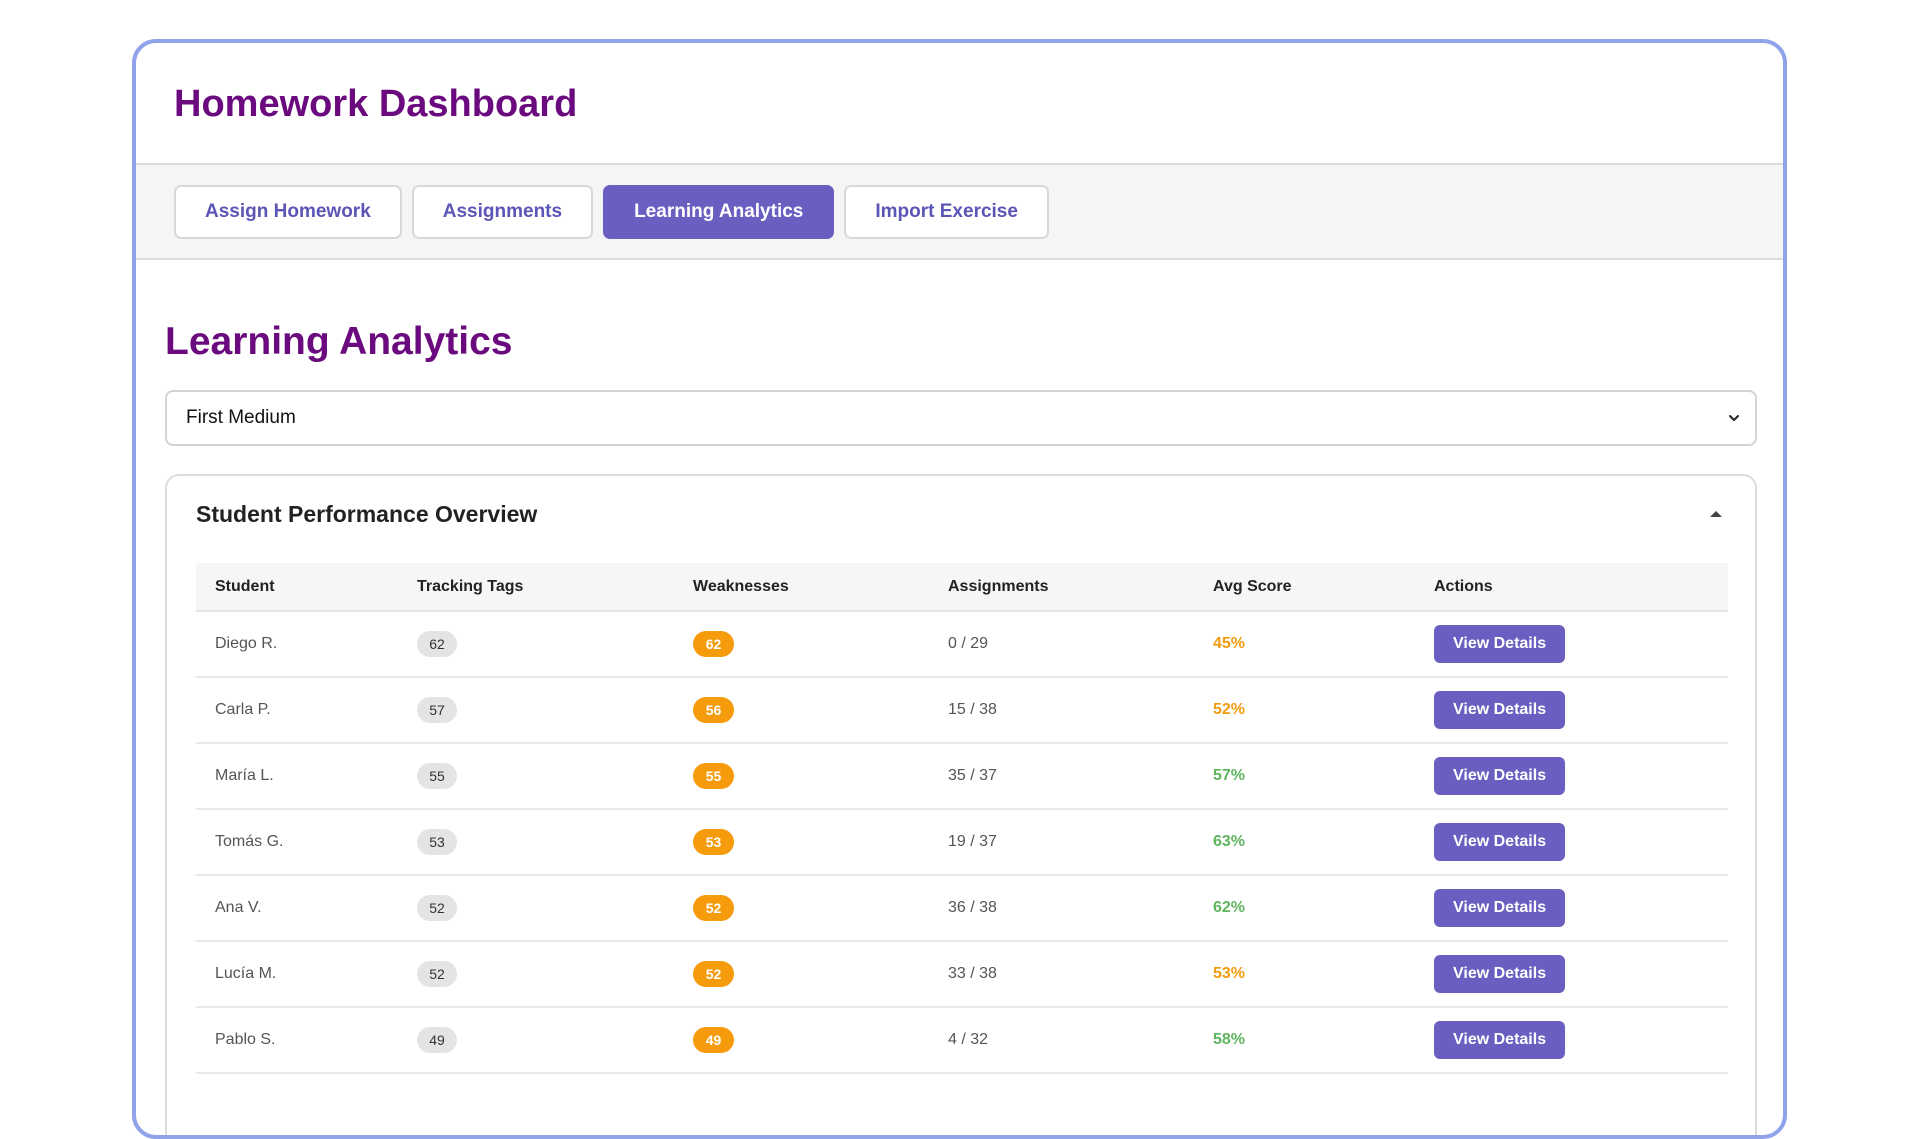  What do you see at coordinates (502, 211) in the screenshot?
I see `tab-assignments: Assignments` at bounding box center [502, 211].